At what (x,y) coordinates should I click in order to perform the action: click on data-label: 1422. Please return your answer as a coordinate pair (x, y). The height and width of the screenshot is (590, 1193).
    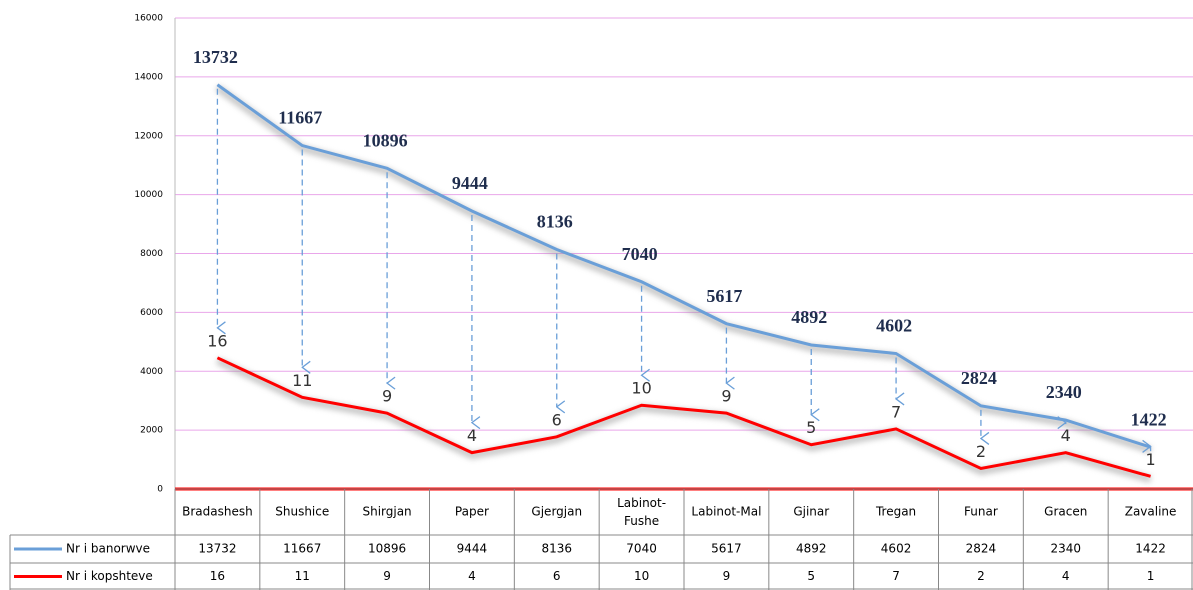
    Looking at the image, I should click on (1149, 419).